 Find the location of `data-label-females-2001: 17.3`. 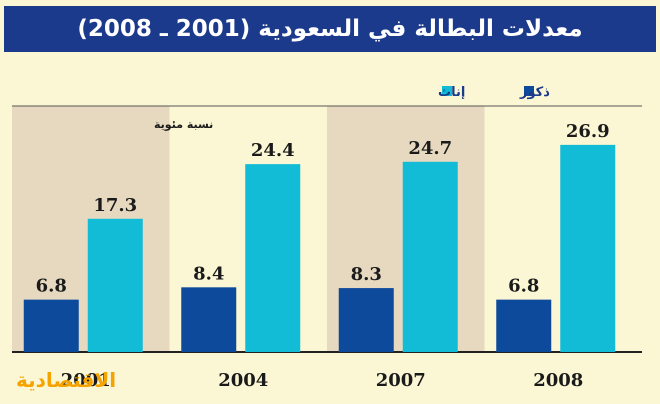

data-label-females-2001: 17.3 is located at coordinates (115, 205).